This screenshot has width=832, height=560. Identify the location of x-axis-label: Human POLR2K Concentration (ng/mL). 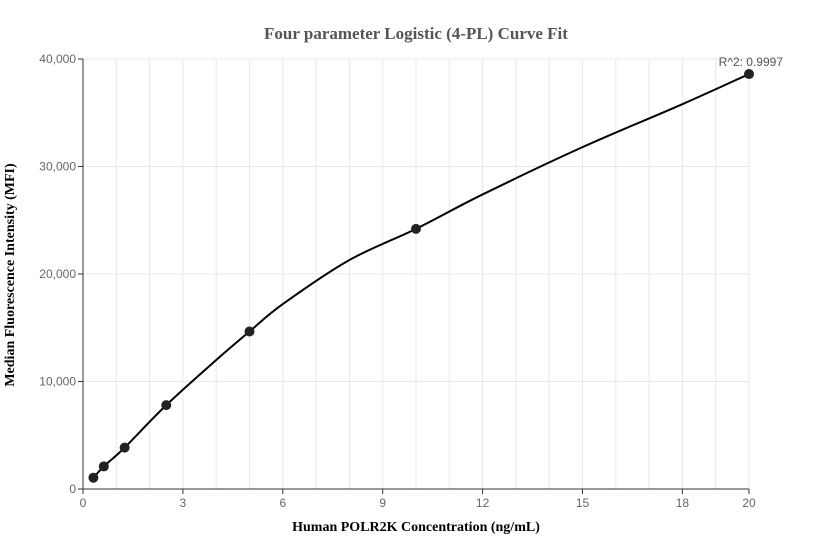
(416, 527).